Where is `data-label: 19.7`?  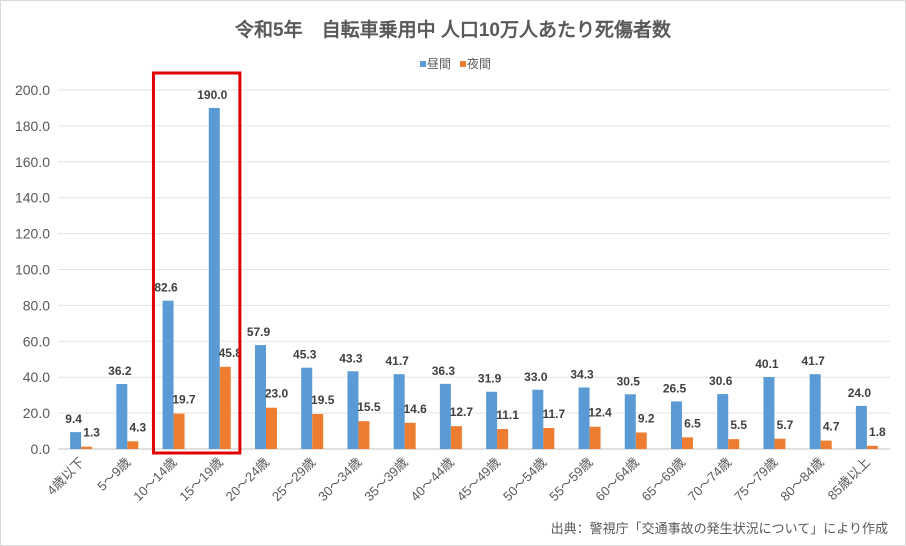
data-label: 19.7 is located at coordinates (184, 400).